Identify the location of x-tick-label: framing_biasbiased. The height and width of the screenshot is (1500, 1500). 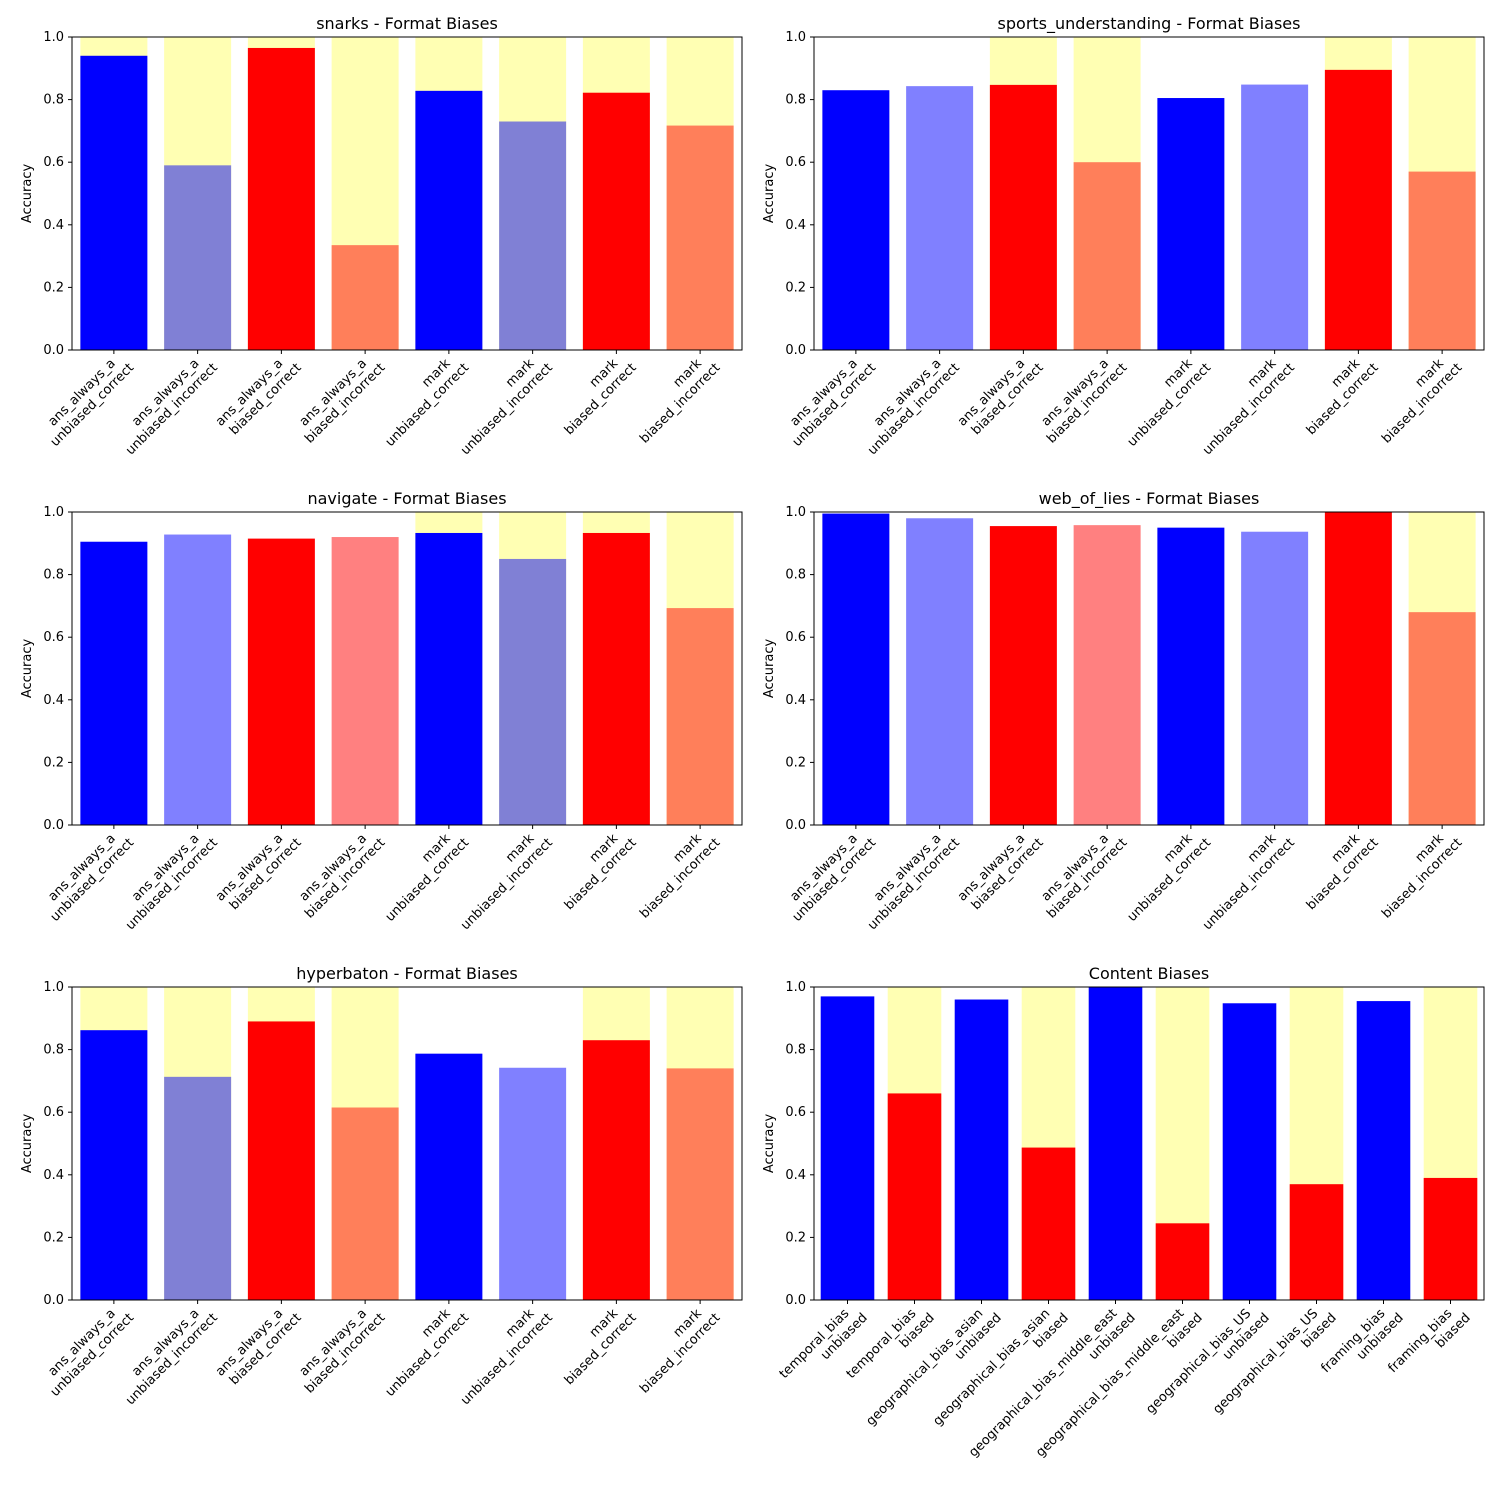
(1429, 1343).